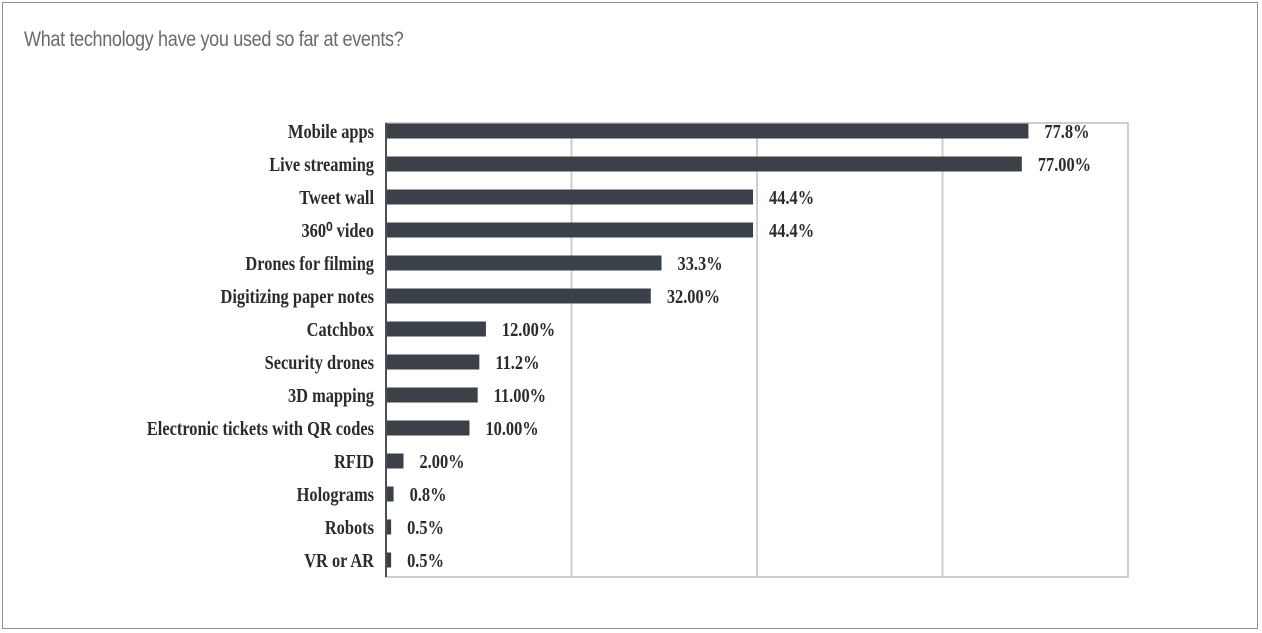  Describe the element at coordinates (511, 429) in the screenshot. I see `value-label-10: 10.00%` at that location.